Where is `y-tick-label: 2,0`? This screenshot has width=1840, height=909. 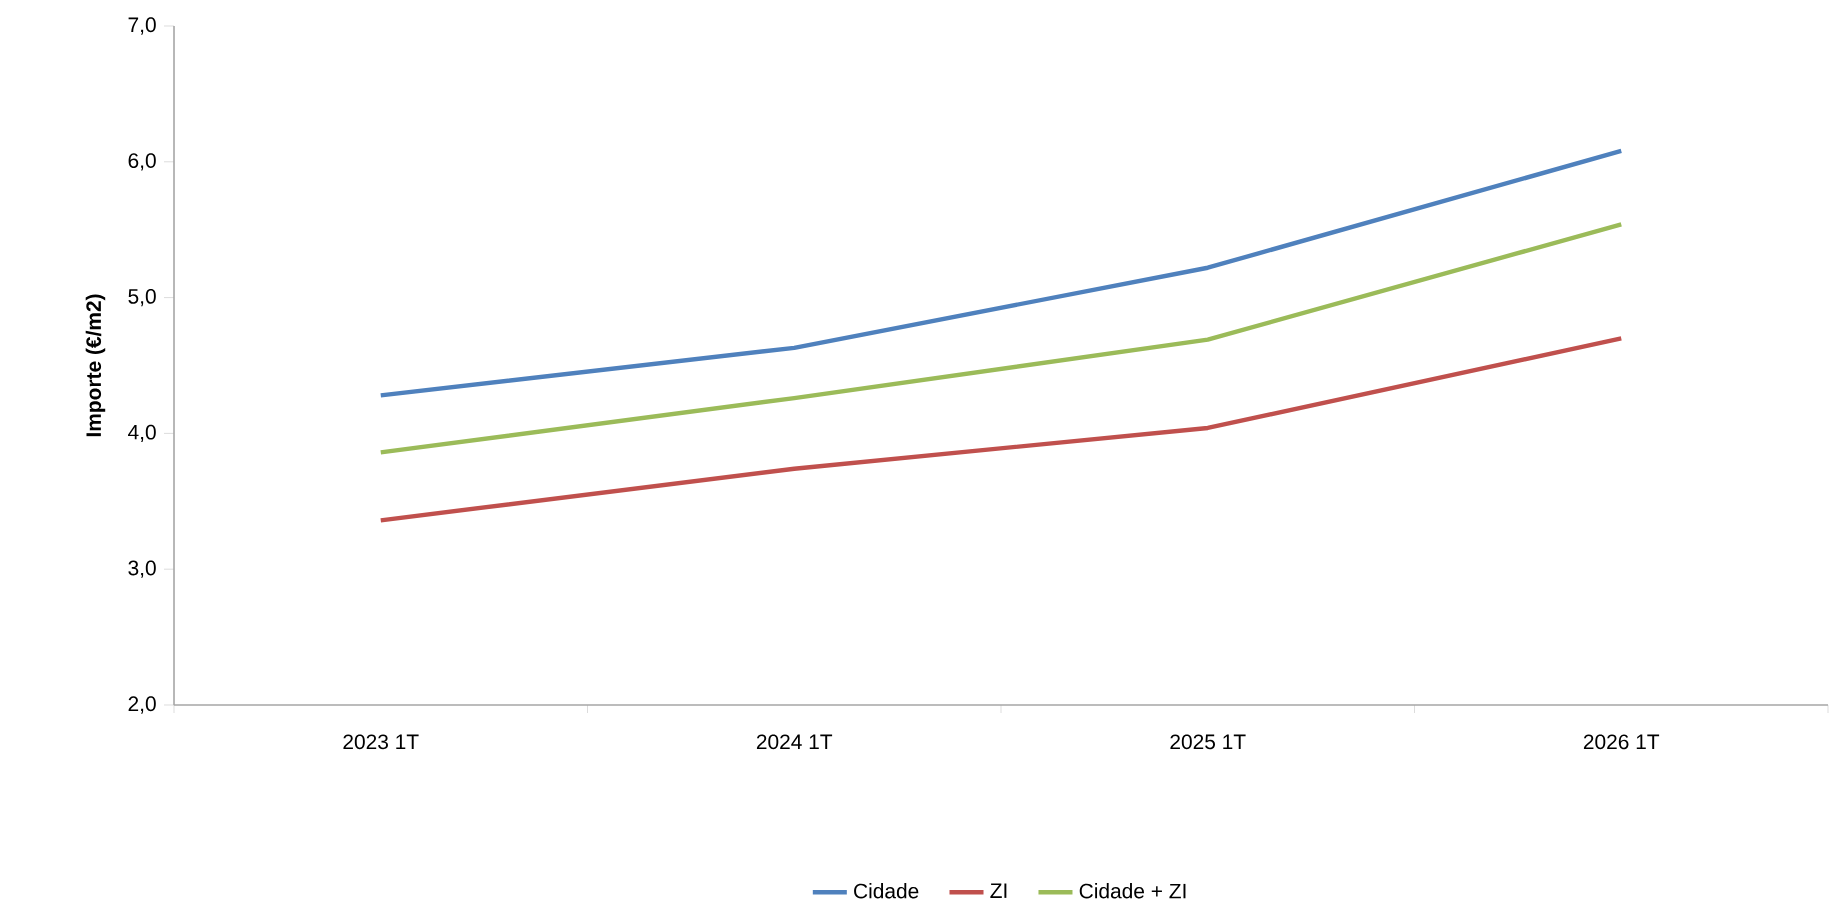
y-tick-label: 2,0 is located at coordinates (142, 705).